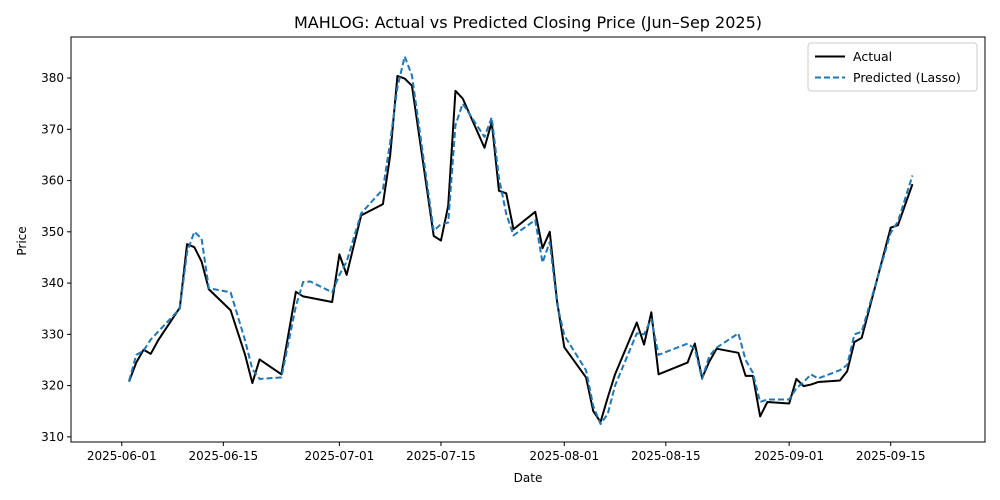  Describe the element at coordinates (340, 456) in the screenshot. I see `x-tick-label: 2025-07-01` at that location.